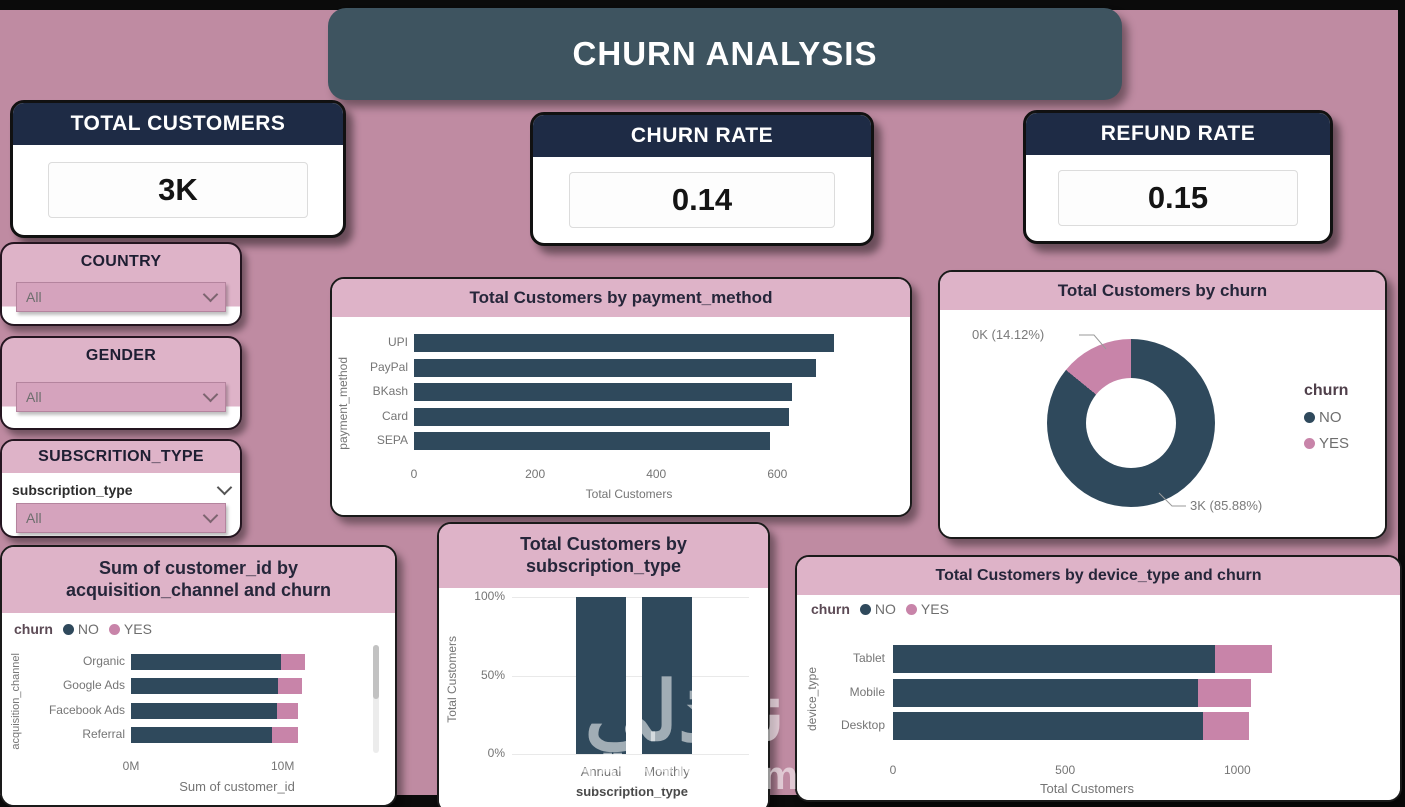 Image resolution: width=1405 pixels, height=807 pixels. Describe the element at coordinates (121, 397) in the screenshot. I see `gender-dropdown: All` at that location.